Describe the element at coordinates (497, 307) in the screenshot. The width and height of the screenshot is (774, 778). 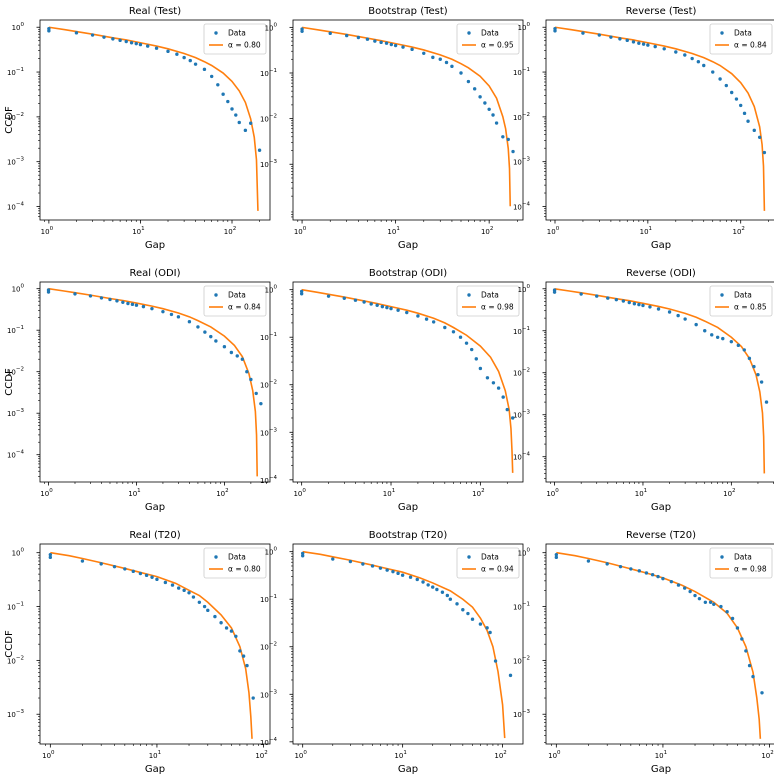
I see `legend-fit-label: α = 0.98` at that location.